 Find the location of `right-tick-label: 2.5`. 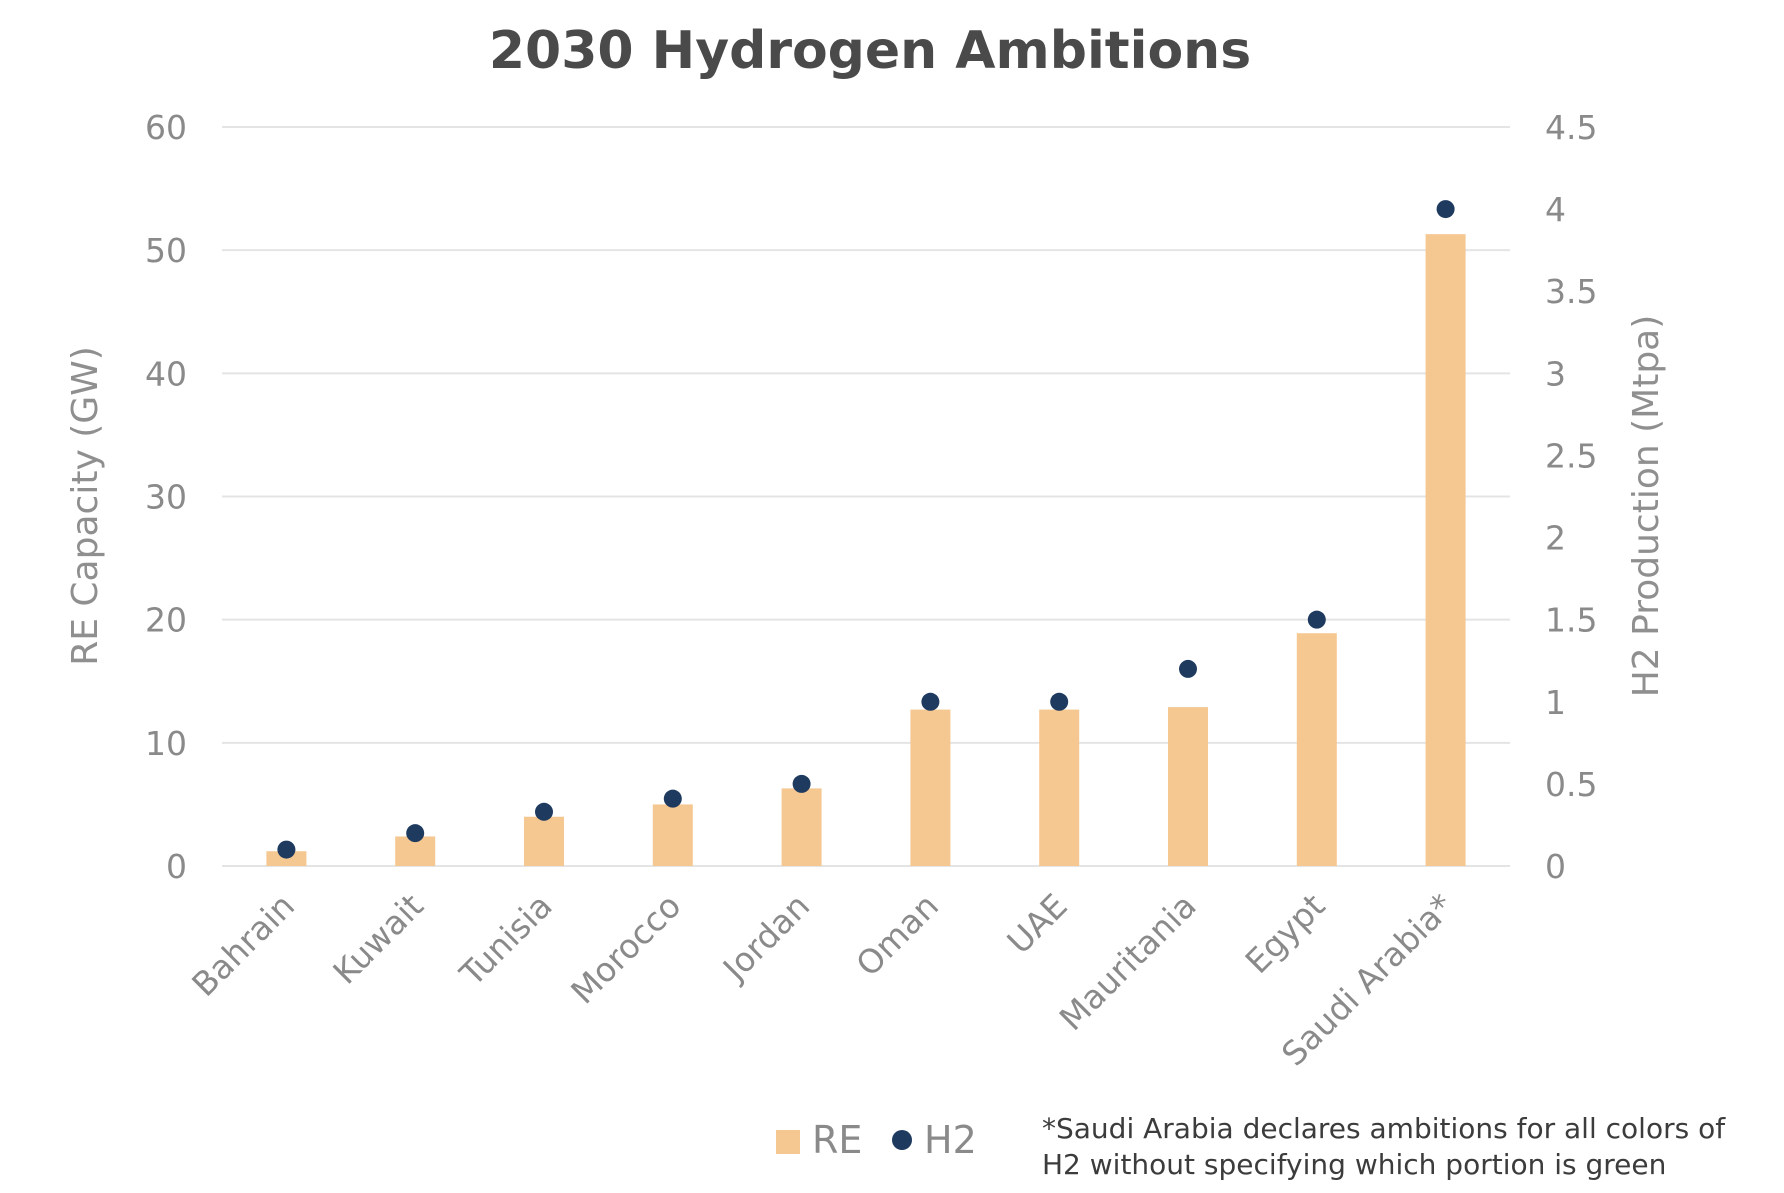

right-tick-label: 2.5 is located at coordinates (1571, 455).